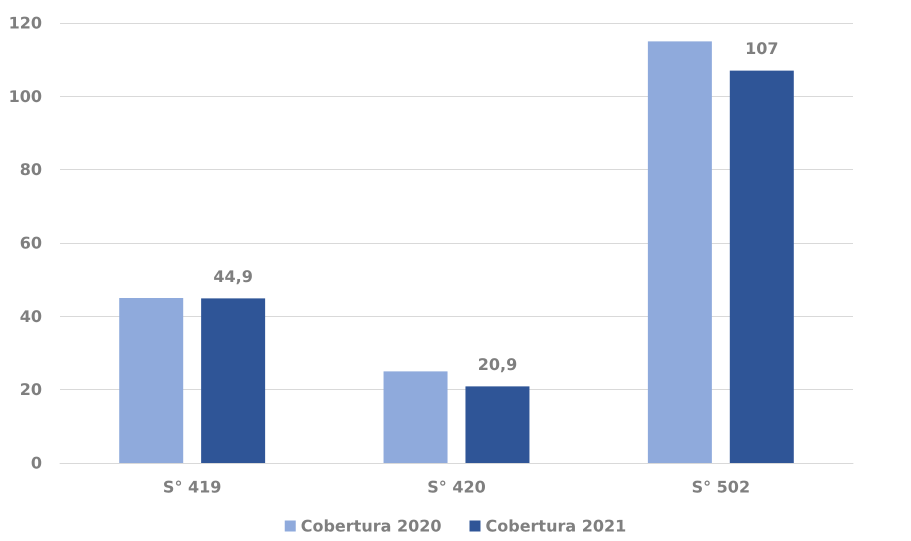 The height and width of the screenshot is (541, 911). I want to click on y-tick-label: 40, so click(31, 316).